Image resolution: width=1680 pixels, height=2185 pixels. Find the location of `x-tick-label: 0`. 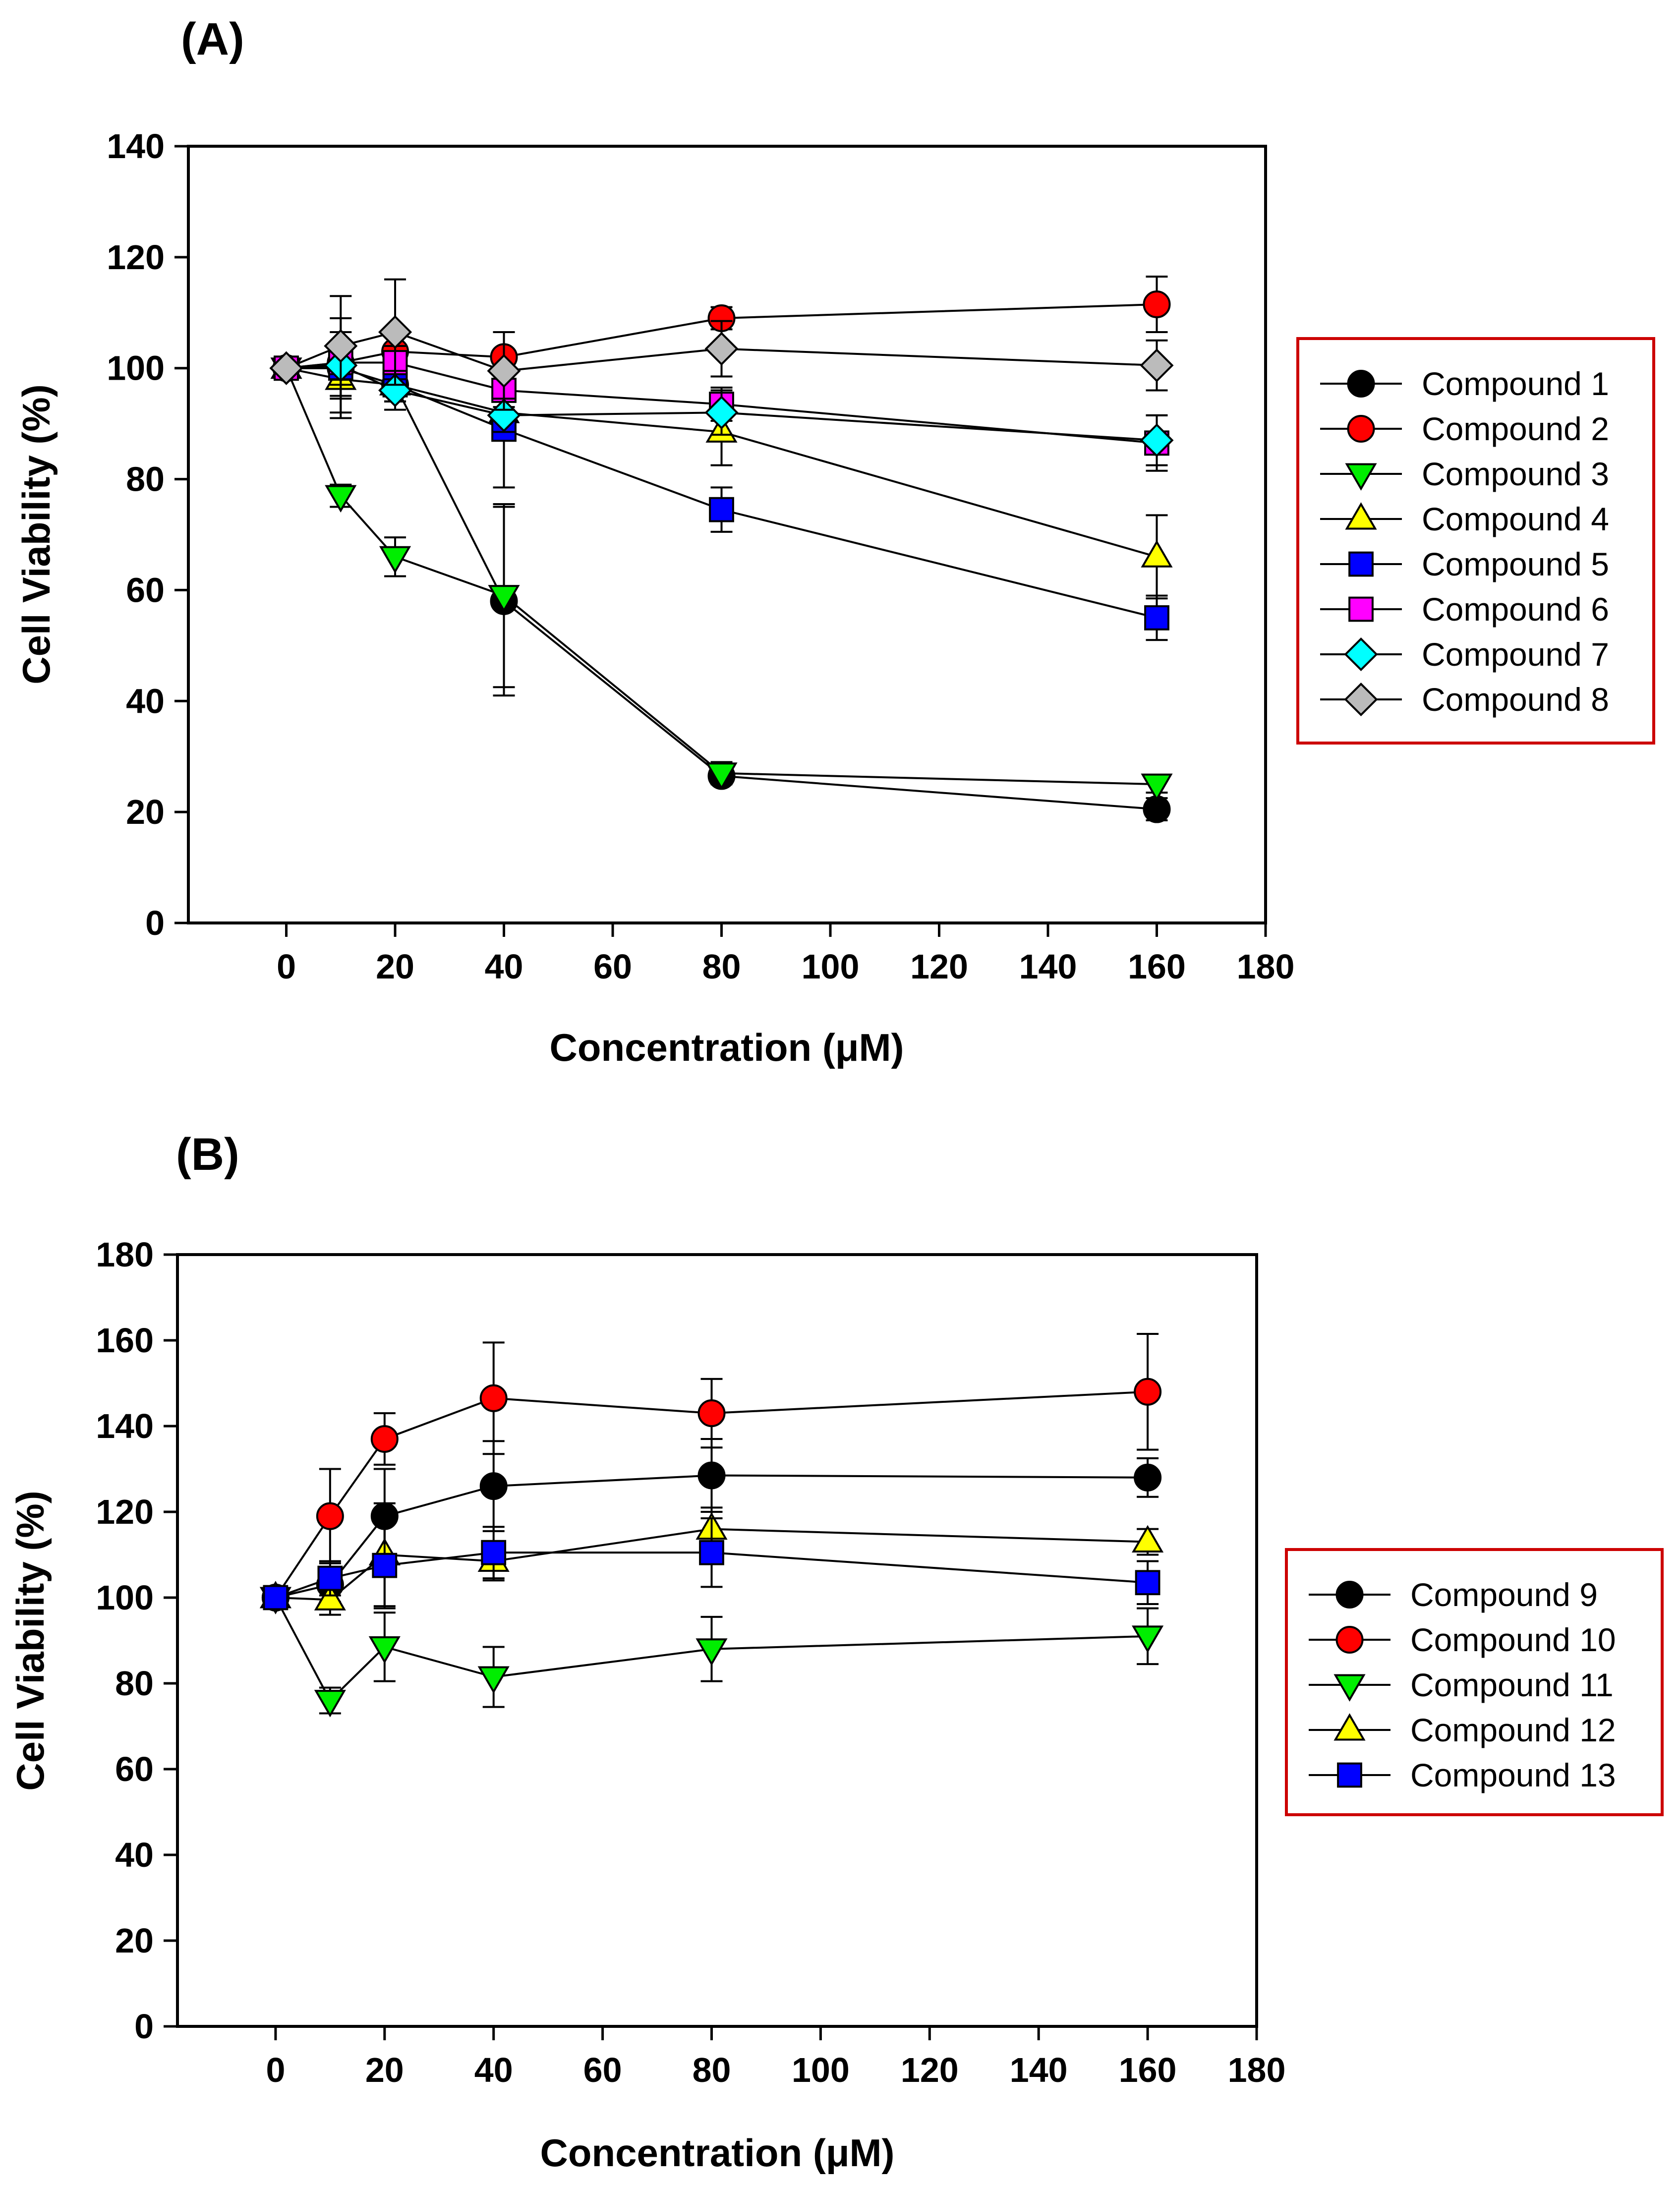

x-tick-label: 0 is located at coordinates (286, 966).